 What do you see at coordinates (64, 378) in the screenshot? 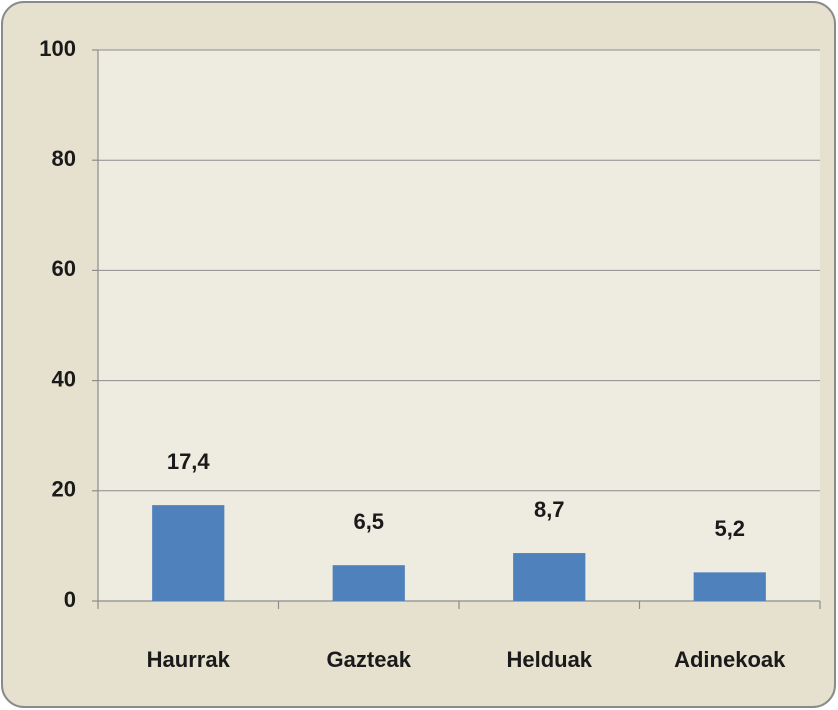
I see `y-tick-label: 40` at bounding box center [64, 378].